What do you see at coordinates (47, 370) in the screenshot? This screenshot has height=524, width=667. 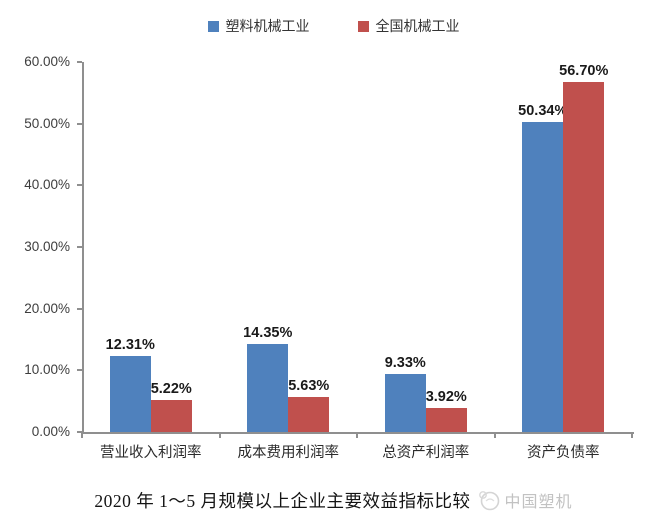 I see `y-axis-tick-label: 10.00%` at bounding box center [47, 370].